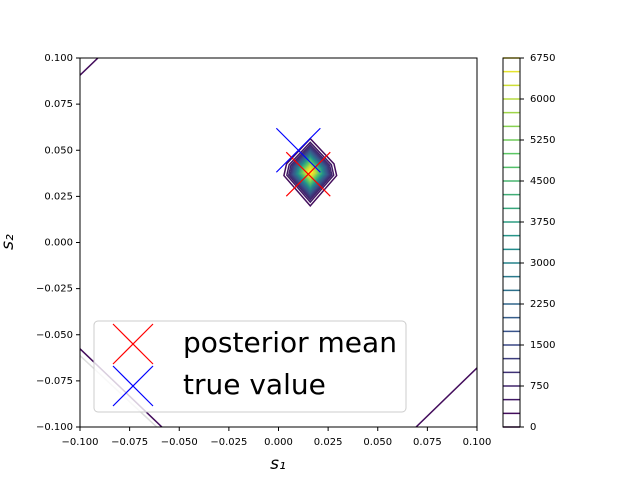 Image resolution: width=640 pixels, height=484 pixels. What do you see at coordinates (542, 263) in the screenshot?
I see `colorbar-tick-label: 3000` at bounding box center [542, 263].